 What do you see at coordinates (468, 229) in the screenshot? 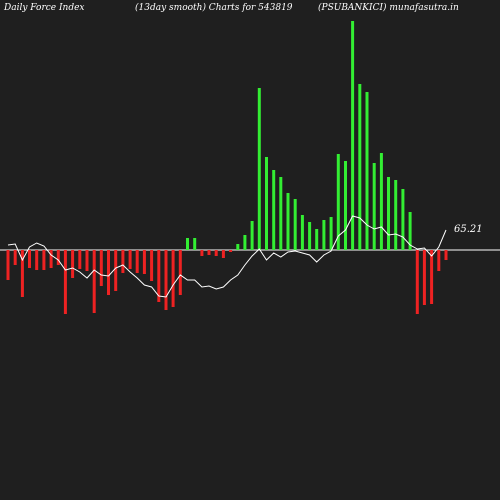
I see `last-value-label: 65.21` at bounding box center [468, 229].